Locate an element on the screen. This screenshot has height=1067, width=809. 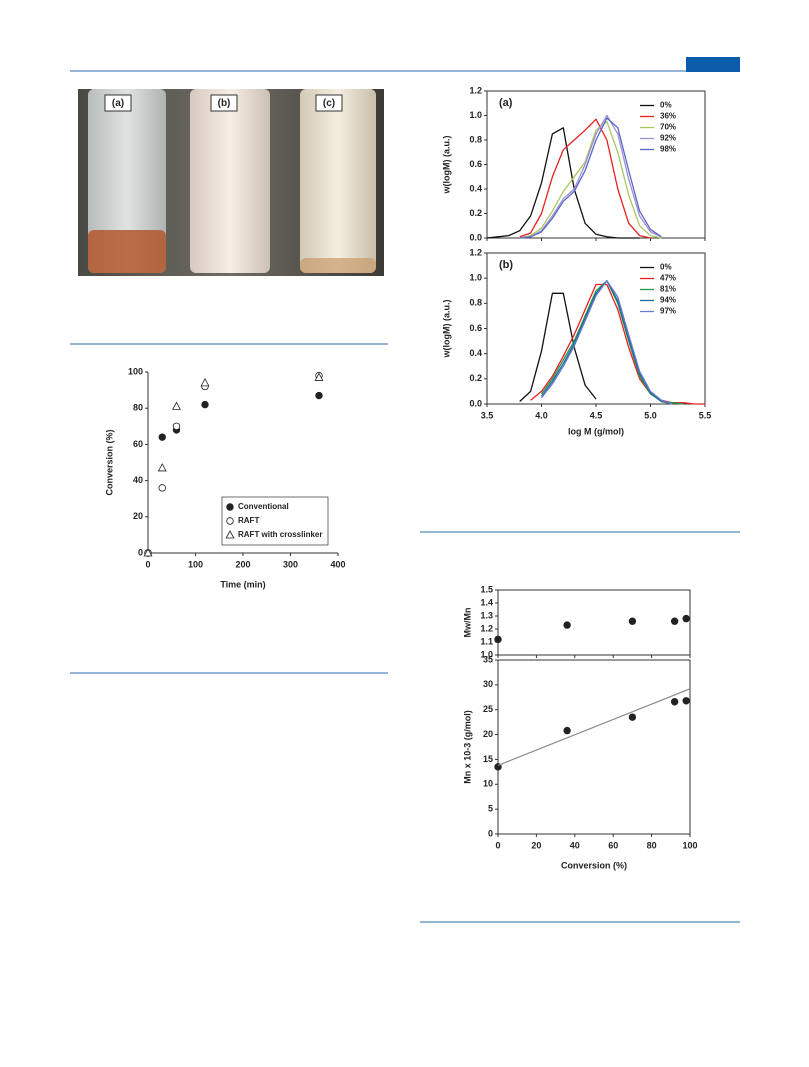
y-tick-label: 25 is located at coordinates (488, 709).